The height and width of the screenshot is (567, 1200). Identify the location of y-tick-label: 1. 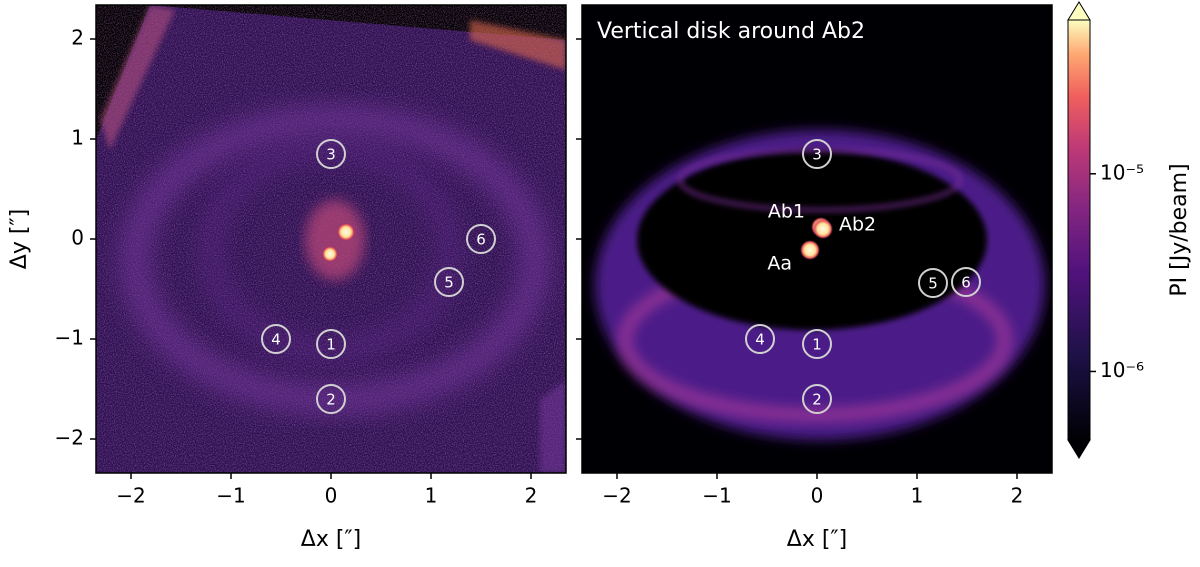
(77, 138).